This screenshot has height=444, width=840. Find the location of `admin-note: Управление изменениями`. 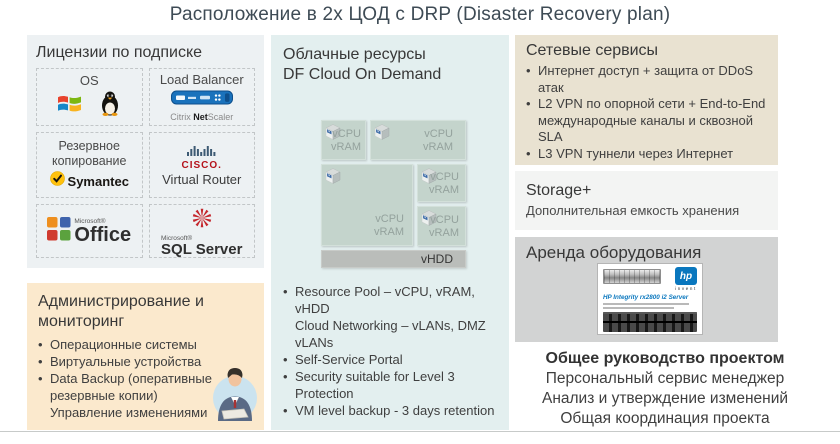

admin-note: Управление изменениями is located at coordinates (145, 412).